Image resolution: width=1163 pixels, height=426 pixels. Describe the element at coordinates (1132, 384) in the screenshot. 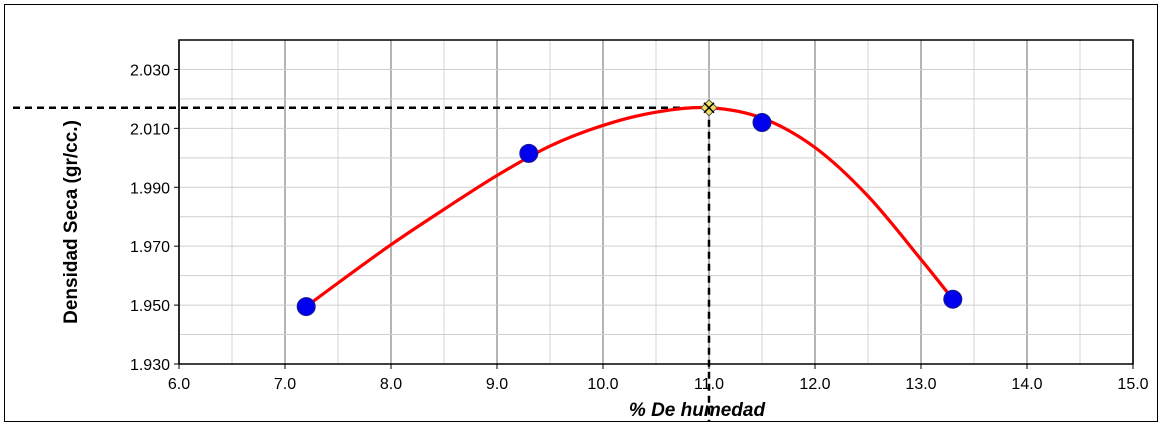

I see `x-tick-label: 15.0` at that location.